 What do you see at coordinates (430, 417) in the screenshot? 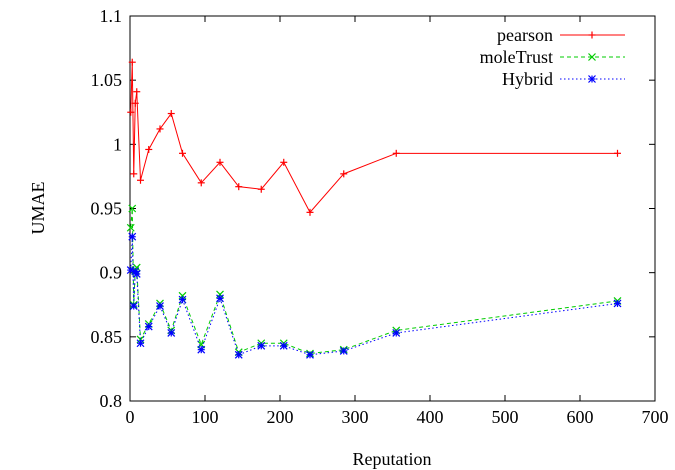
I see `x-tick-label: 400` at bounding box center [430, 417].